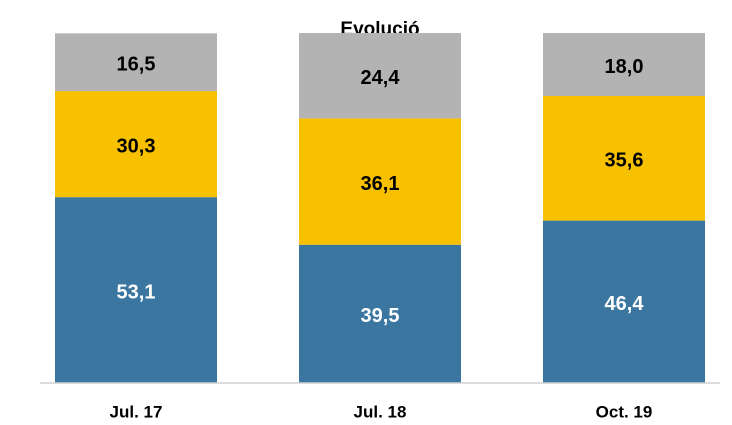 This screenshot has height=425, width=732. I want to click on x-tick-label: Jul. 17, so click(136, 411).